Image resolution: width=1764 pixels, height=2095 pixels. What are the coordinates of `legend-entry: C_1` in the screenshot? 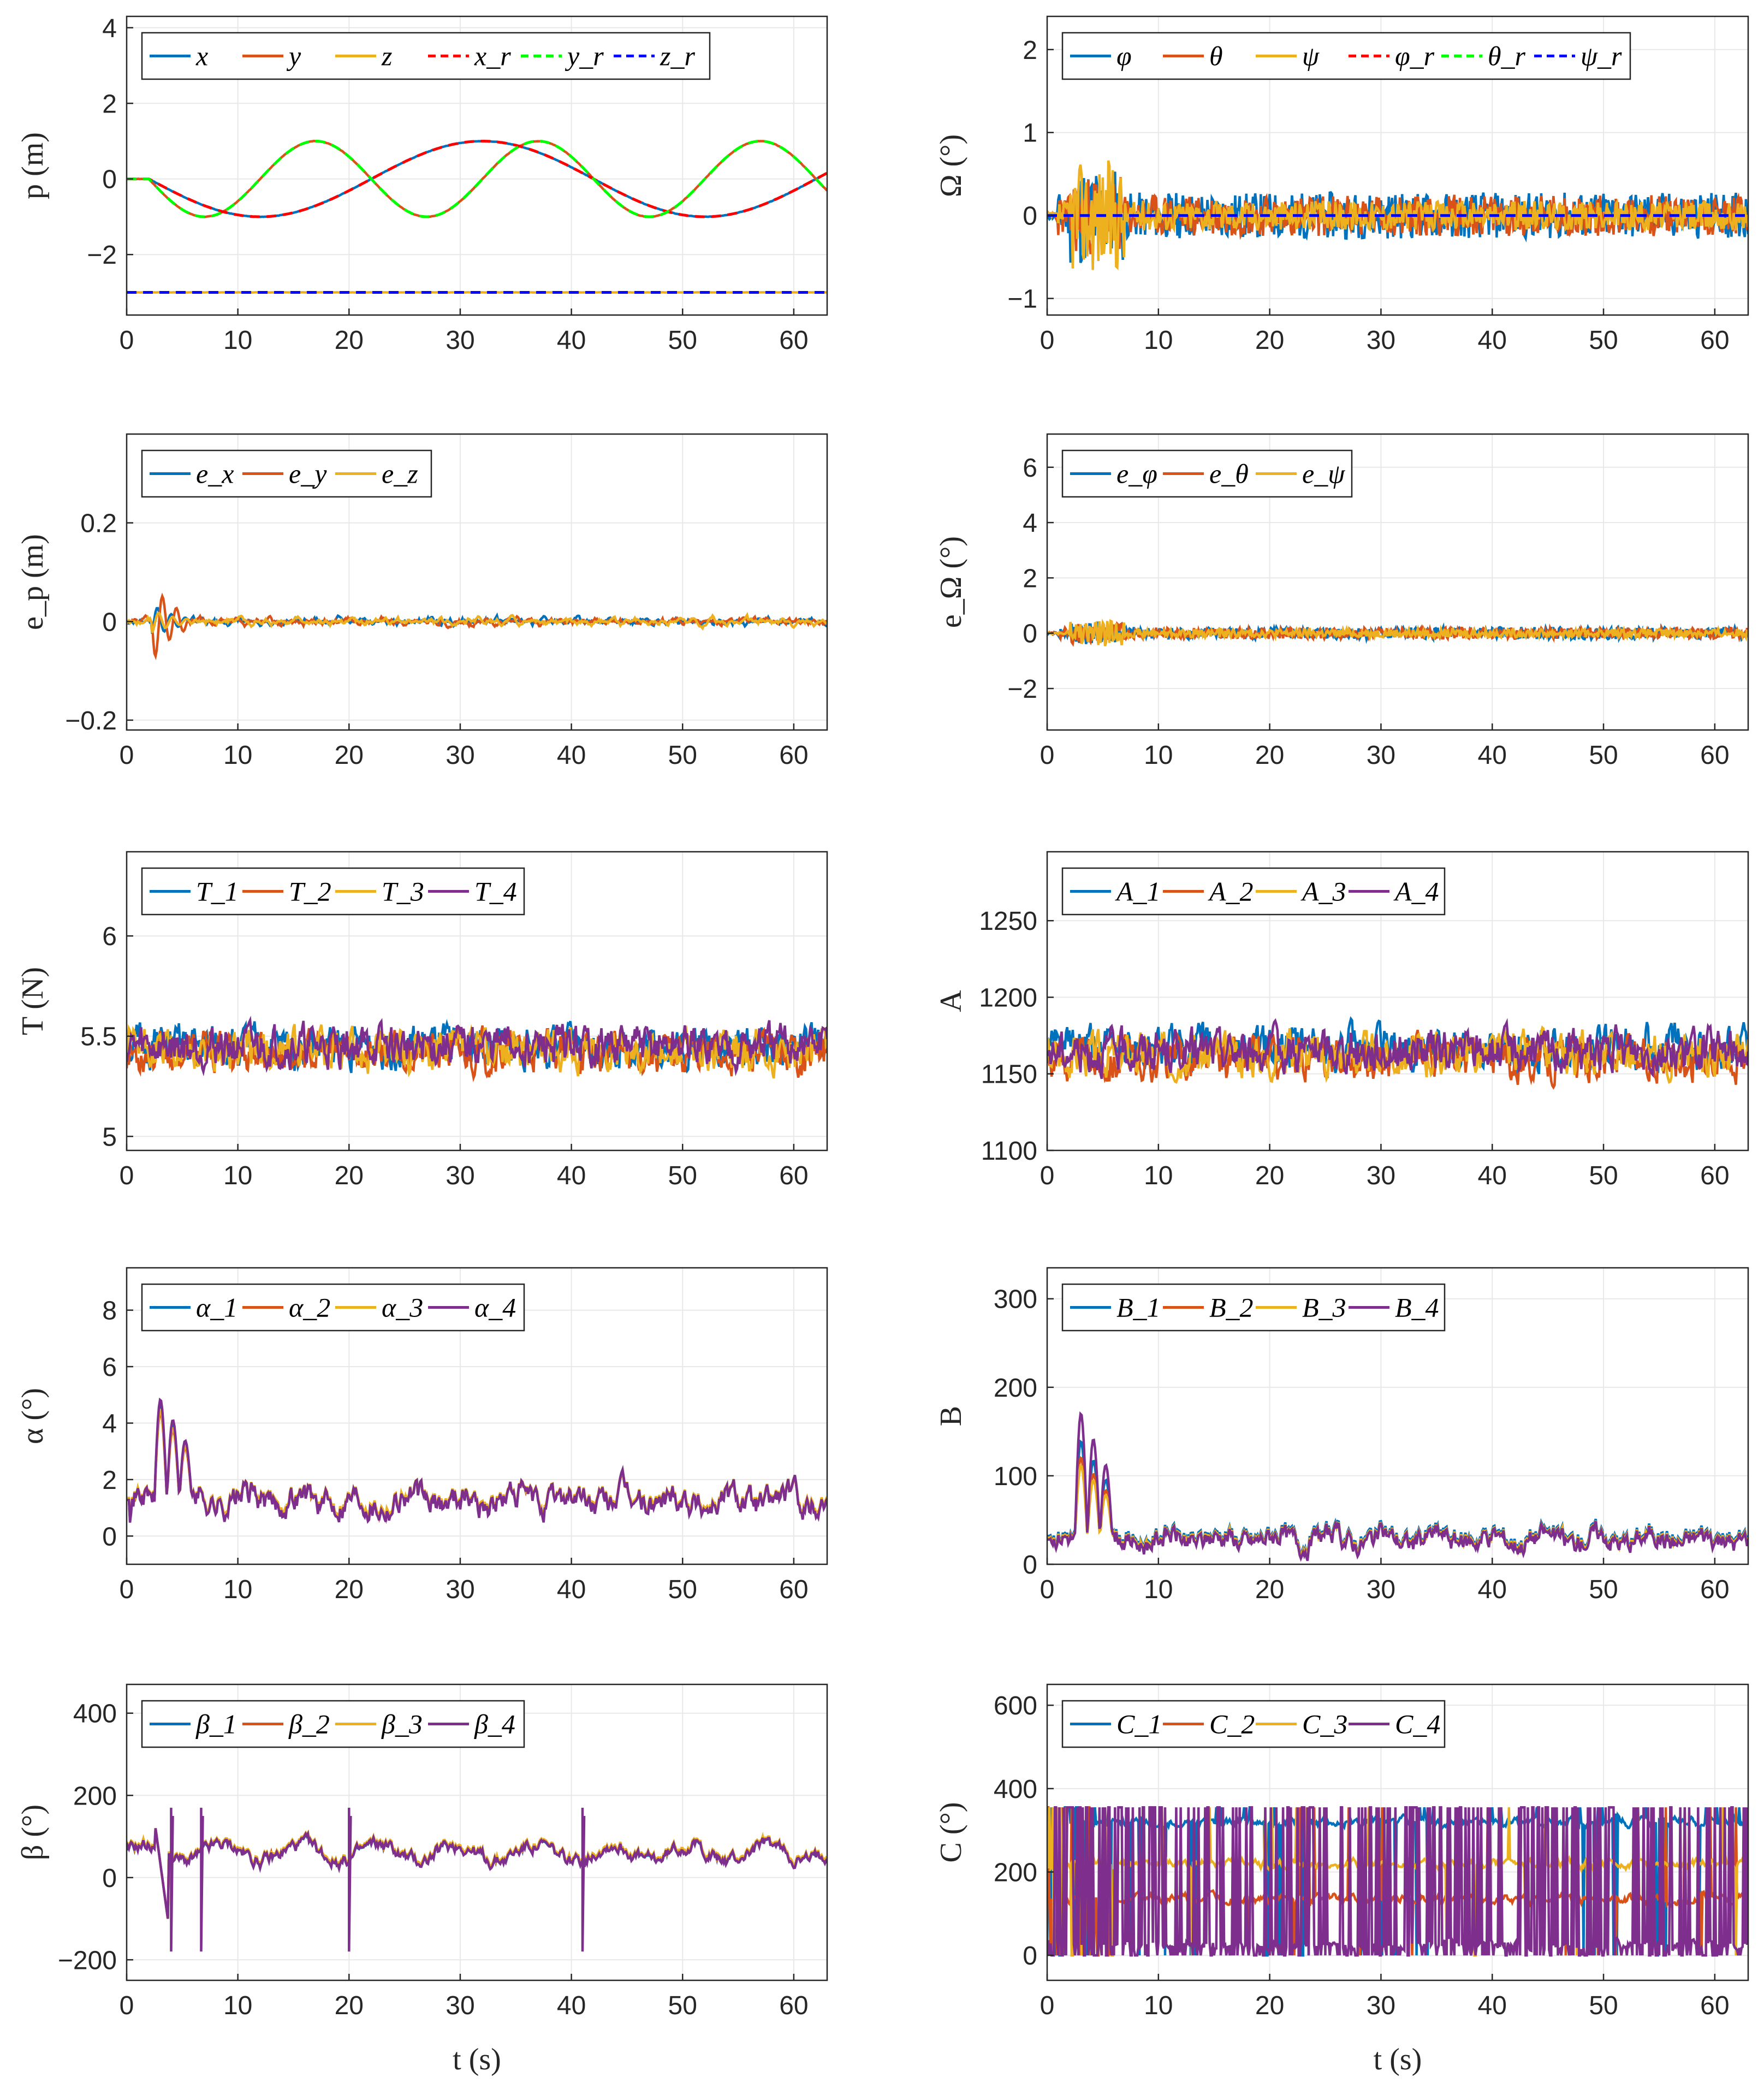 It's located at (1139, 1724).